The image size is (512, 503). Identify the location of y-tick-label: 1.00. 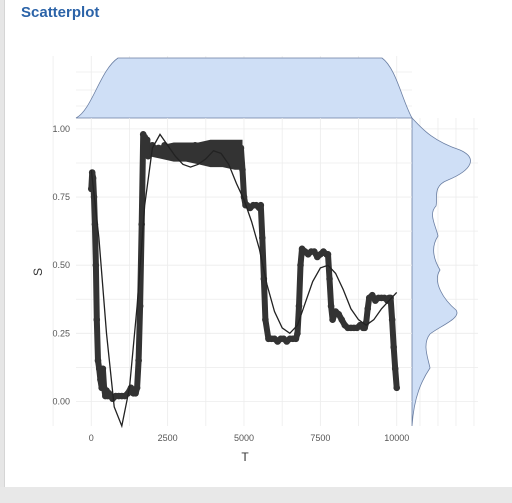
(61, 129).